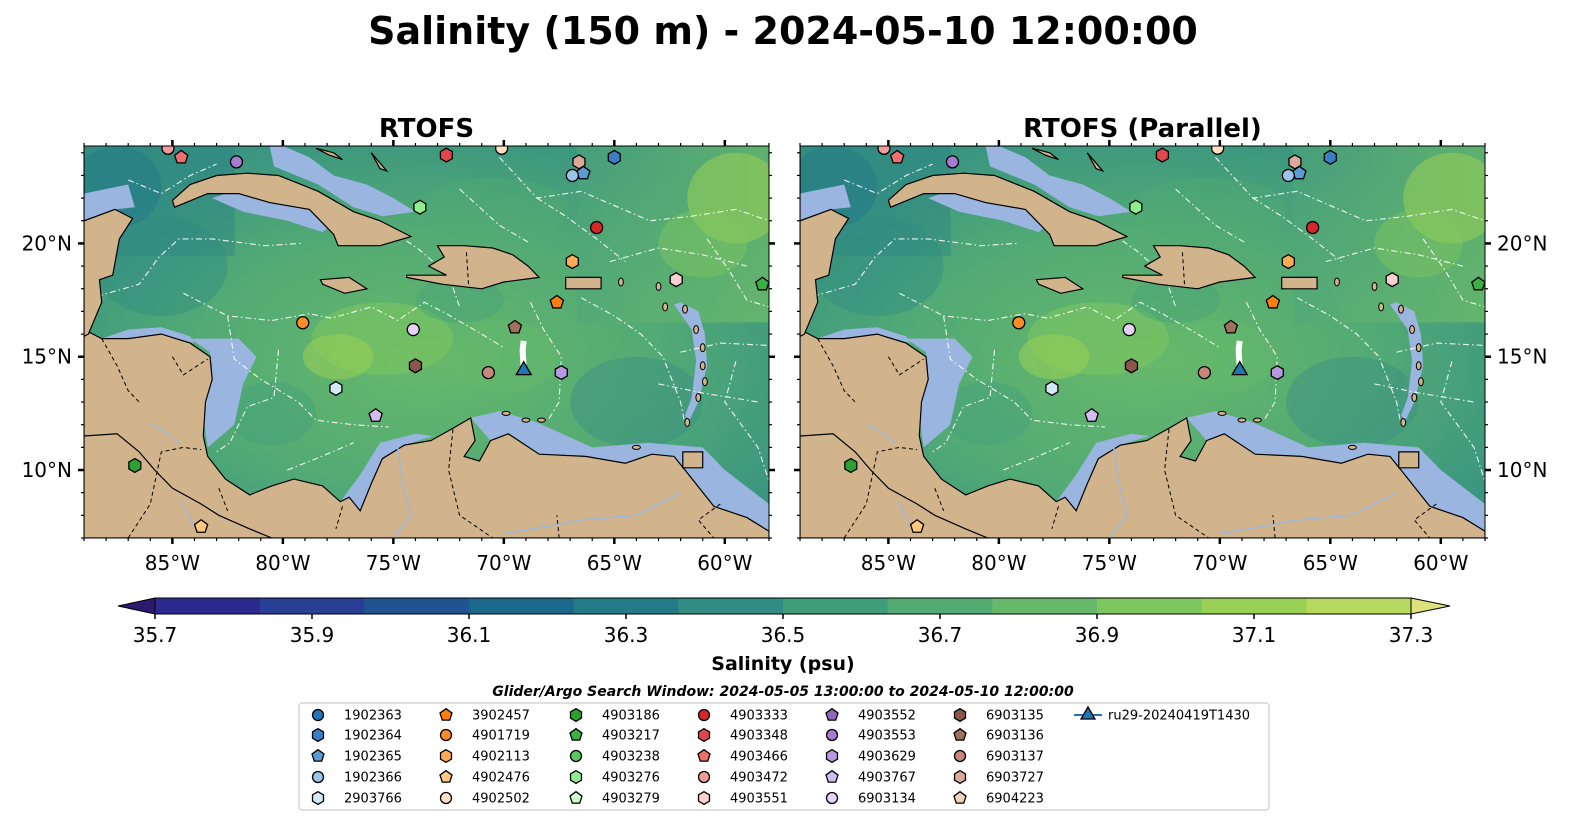  I want to click on legend-item-6903134: 6903134, so click(870, 799).